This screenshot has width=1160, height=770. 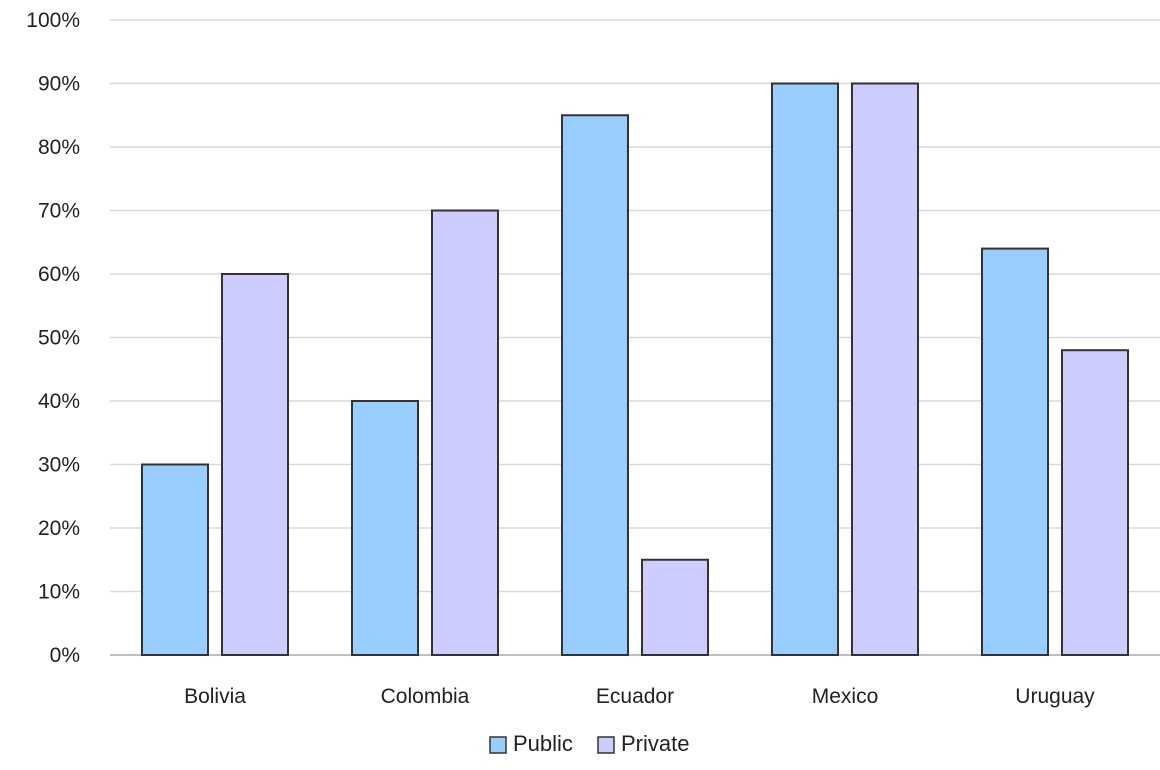 What do you see at coordinates (65, 655) in the screenshot?
I see `y-tick-label: 0%` at bounding box center [65, 655].